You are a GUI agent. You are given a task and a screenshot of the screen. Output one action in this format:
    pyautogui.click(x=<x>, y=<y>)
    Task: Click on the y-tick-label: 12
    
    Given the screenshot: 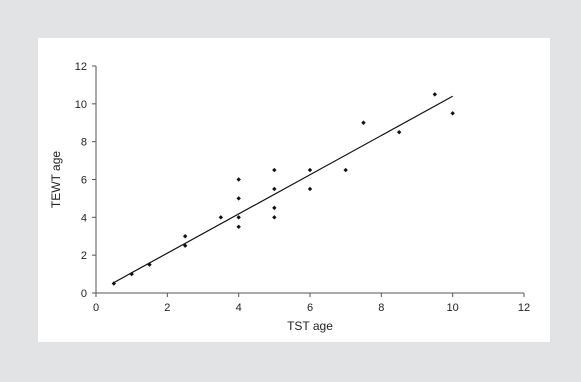 What is the action you would take?
    pyautogui.click(x=81, y=67)
    